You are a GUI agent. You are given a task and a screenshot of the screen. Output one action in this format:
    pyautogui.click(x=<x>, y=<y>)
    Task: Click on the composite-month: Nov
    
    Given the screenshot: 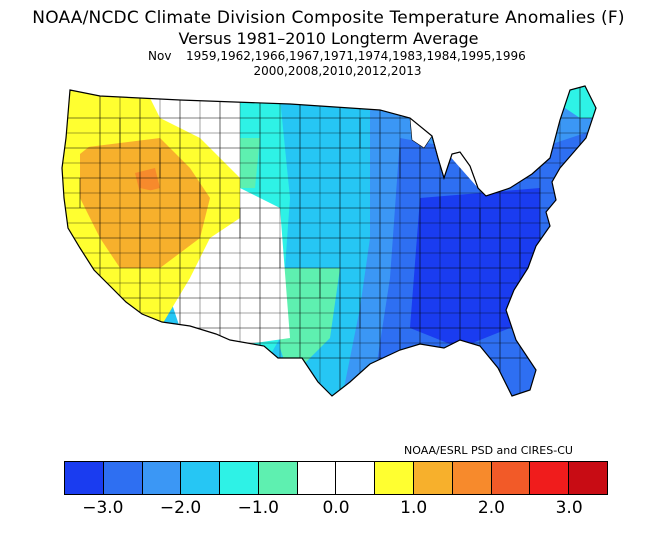 What is the action you would take?
    pyautogui.click(x=160, y=56)
    